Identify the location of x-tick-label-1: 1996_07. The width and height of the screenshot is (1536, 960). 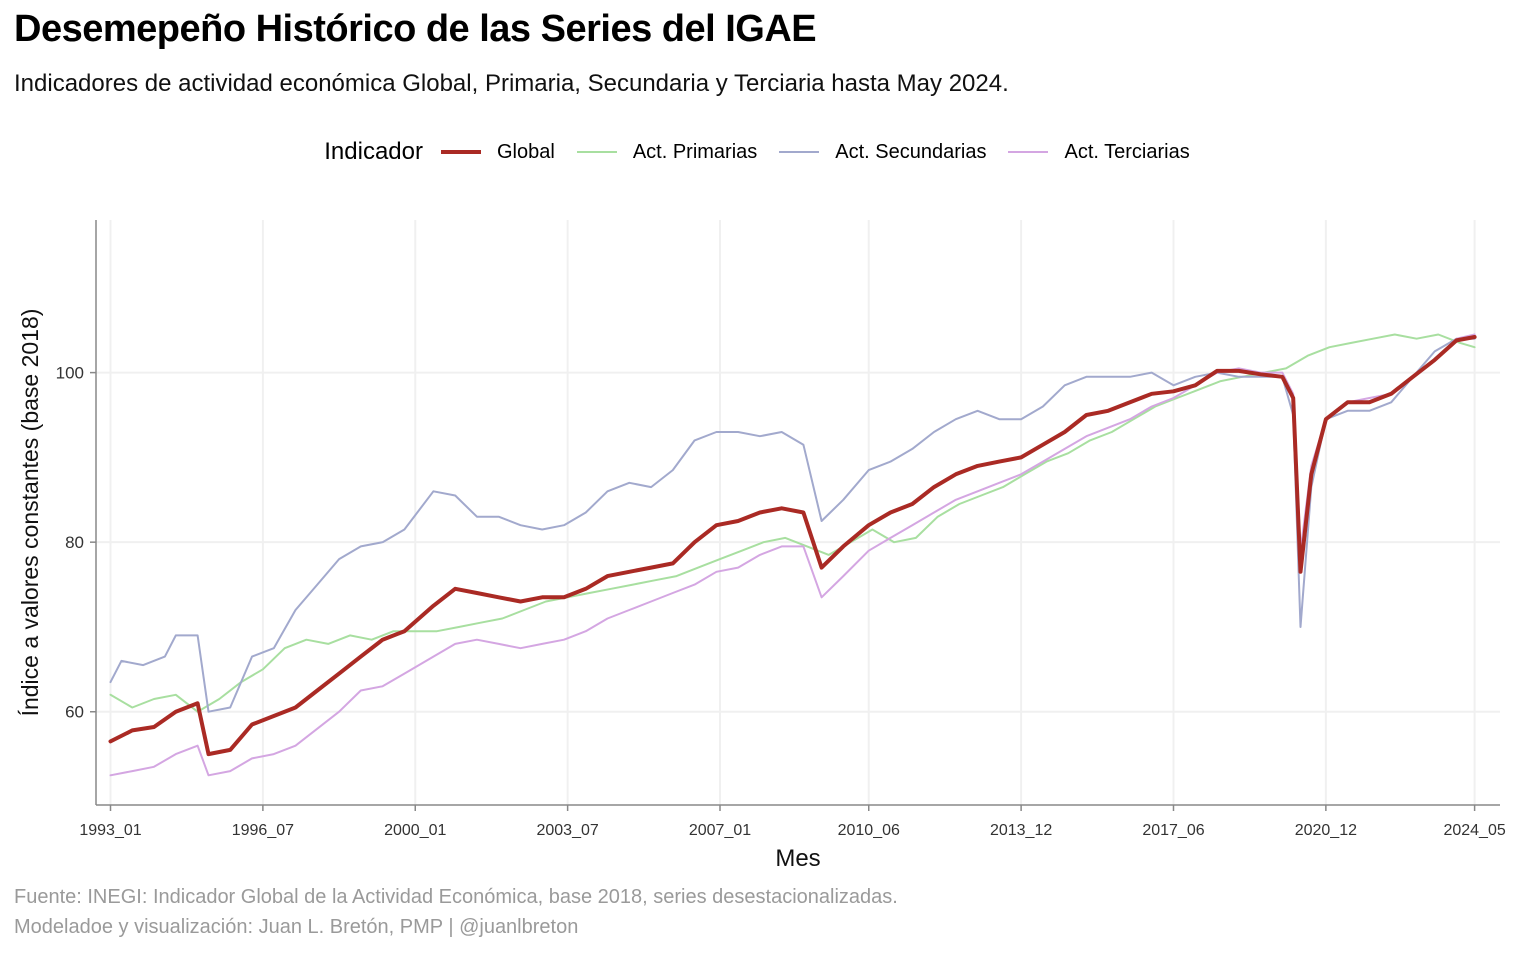
(263, 830).